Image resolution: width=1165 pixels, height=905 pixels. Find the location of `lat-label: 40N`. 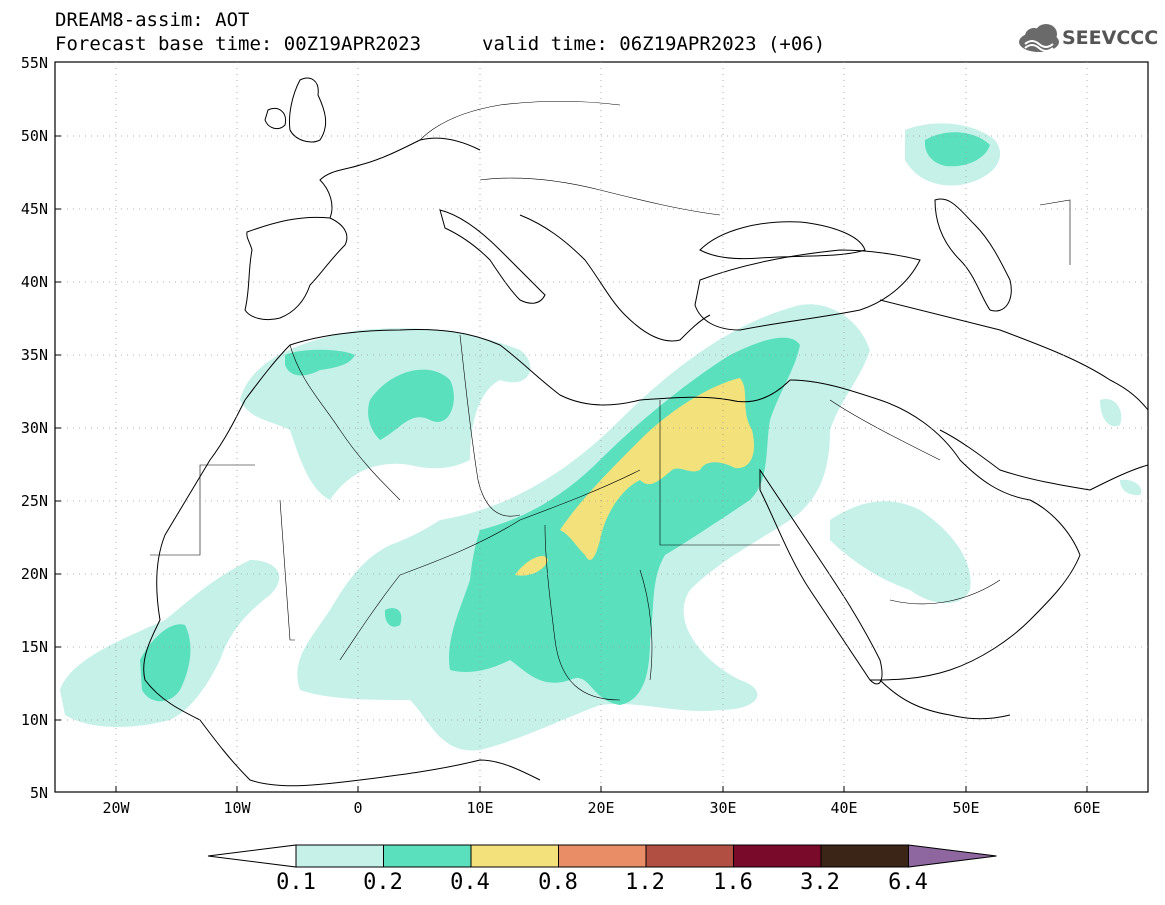

lat-label: 40N is located at coordinates (34, 282).